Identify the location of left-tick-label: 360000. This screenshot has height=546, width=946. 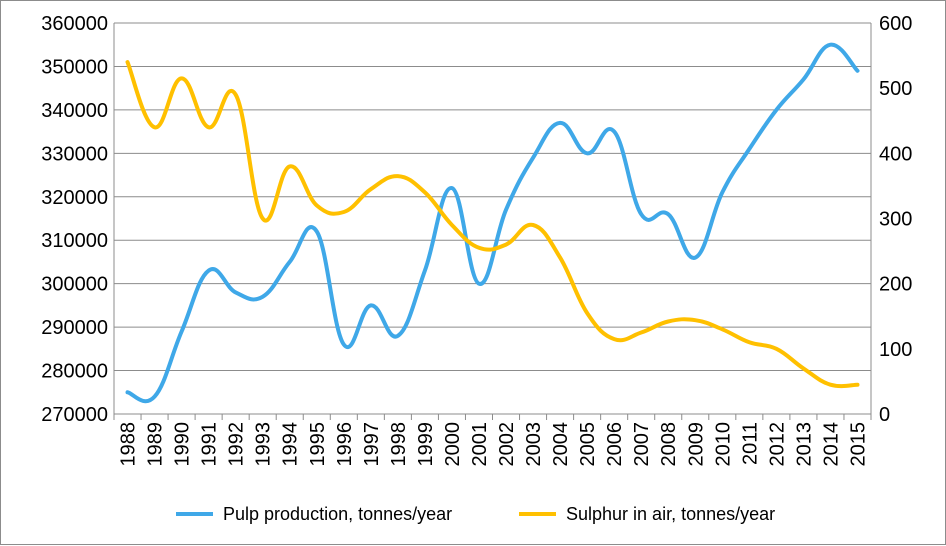
(74, 24).